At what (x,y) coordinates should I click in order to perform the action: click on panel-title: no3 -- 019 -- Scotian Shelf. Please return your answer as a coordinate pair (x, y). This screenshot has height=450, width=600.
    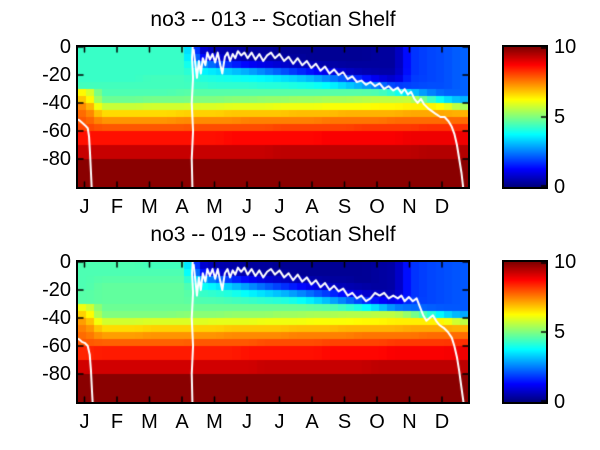
    Looking at the image, I should click on (273, 234).